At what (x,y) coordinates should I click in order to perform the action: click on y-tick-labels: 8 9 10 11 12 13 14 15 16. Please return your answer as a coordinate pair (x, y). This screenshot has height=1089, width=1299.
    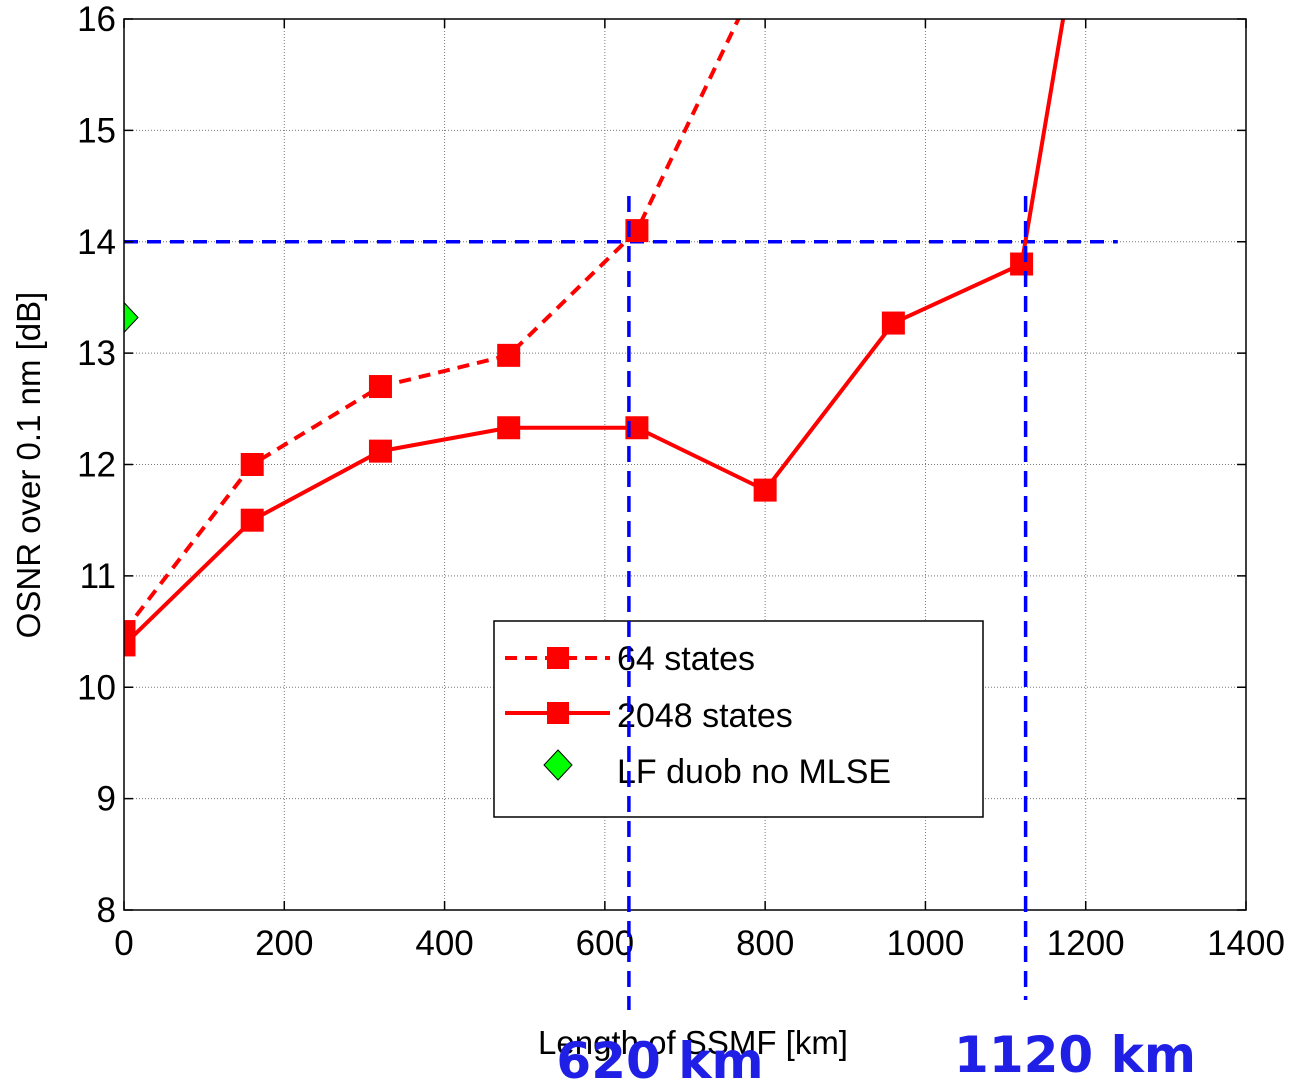
    Looking at the image, I should click on (96, 465).